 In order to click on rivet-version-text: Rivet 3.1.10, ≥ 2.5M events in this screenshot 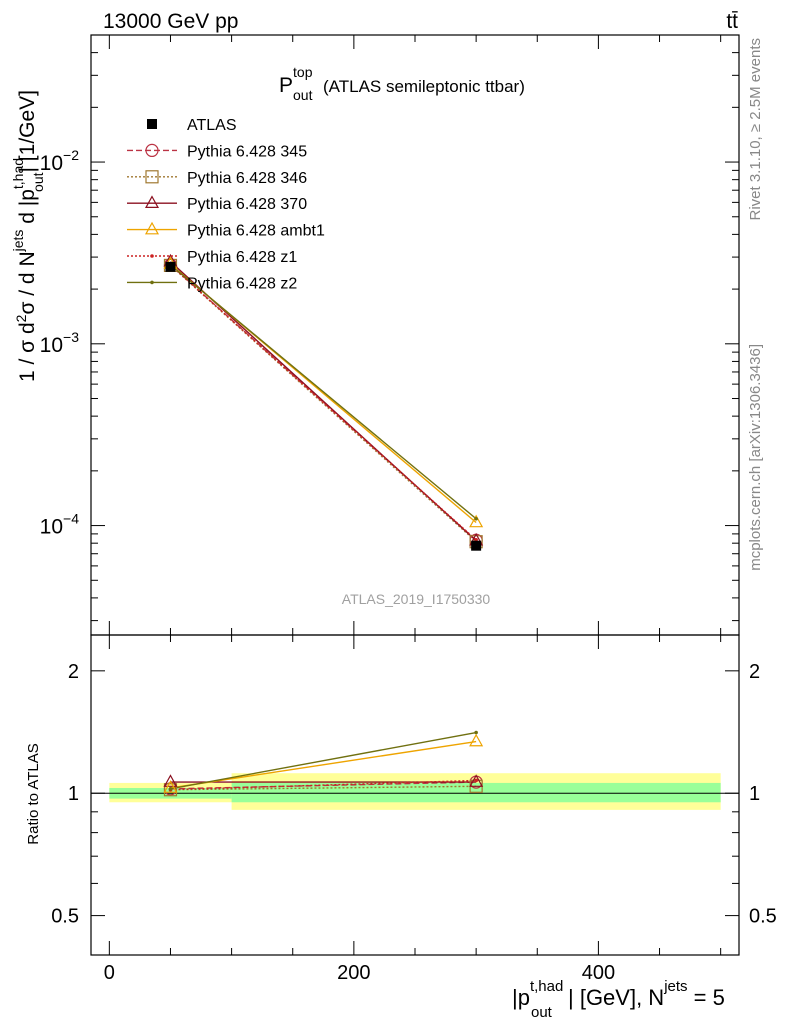, I will do `click(755, 129)`.